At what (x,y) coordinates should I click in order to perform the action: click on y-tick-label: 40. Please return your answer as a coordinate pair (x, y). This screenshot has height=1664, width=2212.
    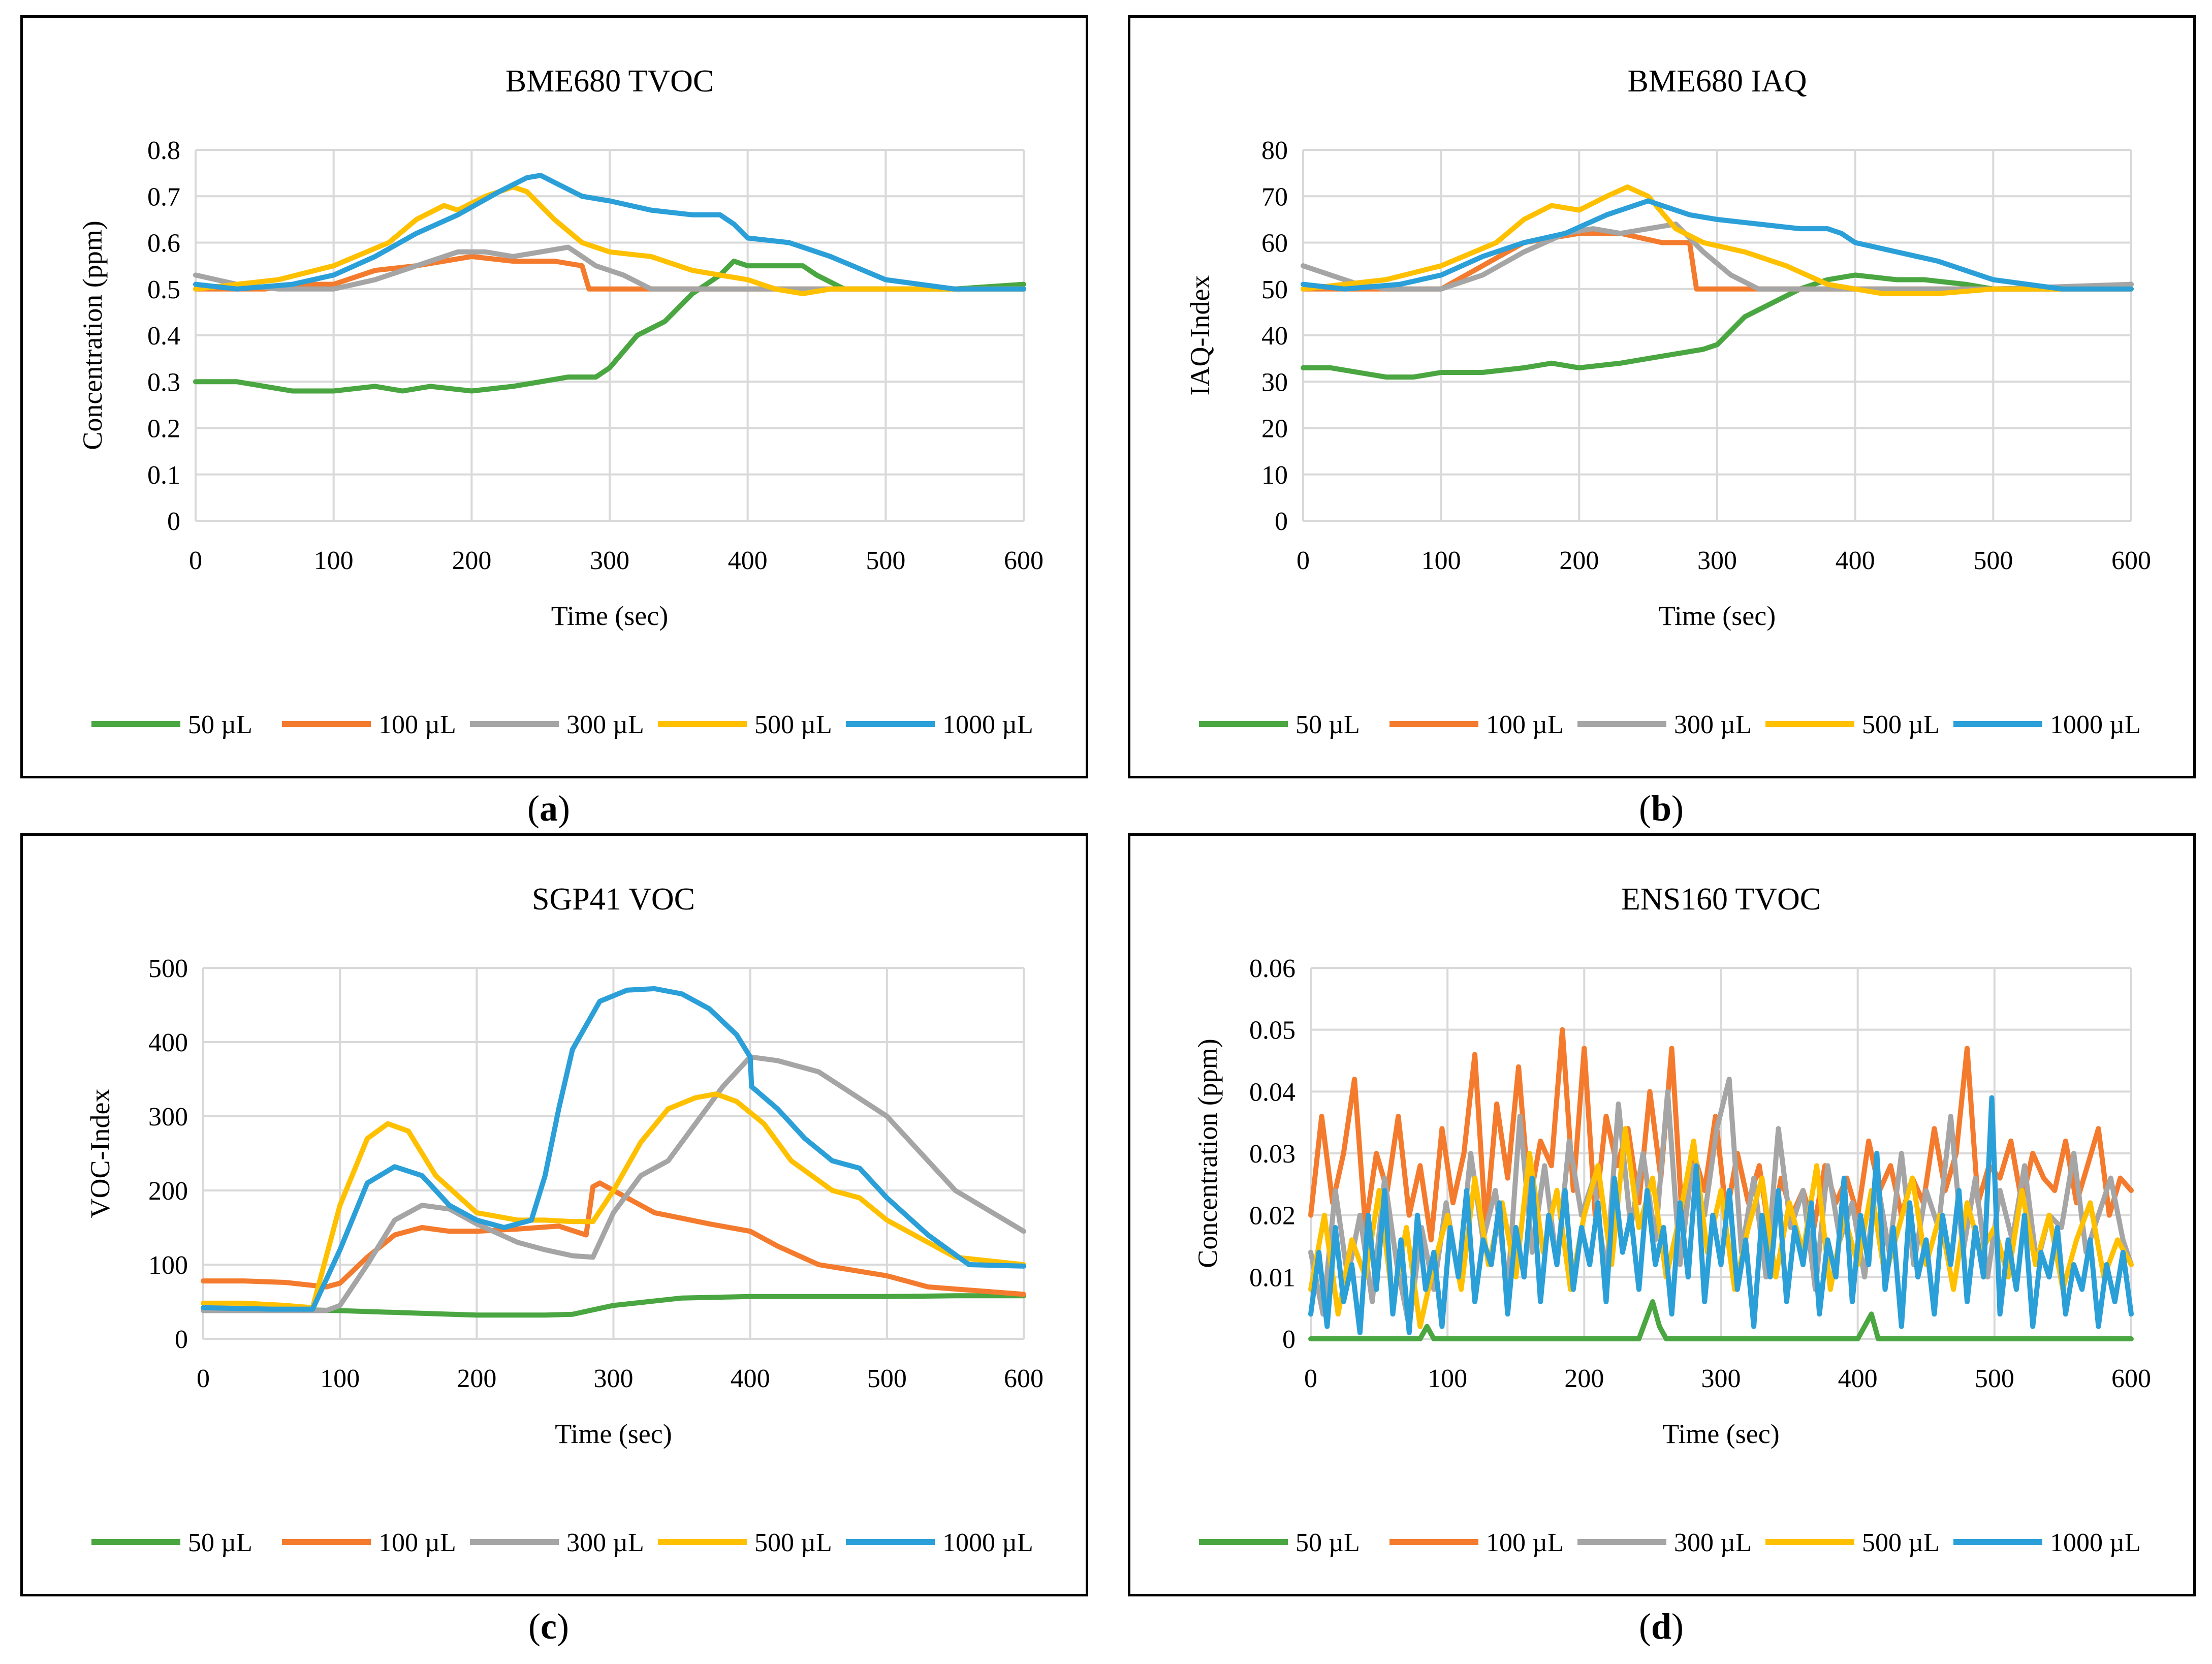
    Looking at the image, I should click on (1275, 337).